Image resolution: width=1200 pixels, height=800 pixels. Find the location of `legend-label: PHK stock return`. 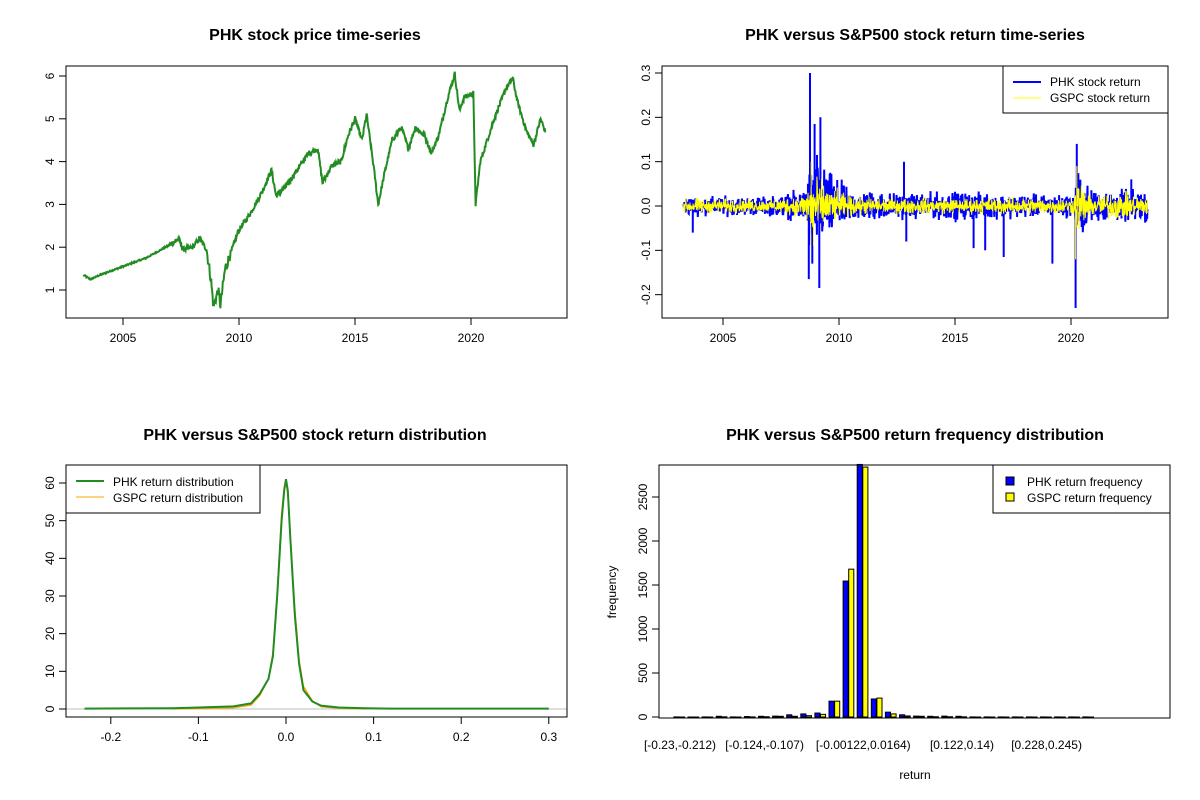

legend-label: PHK stock return is located at coordinates (1095, 82).